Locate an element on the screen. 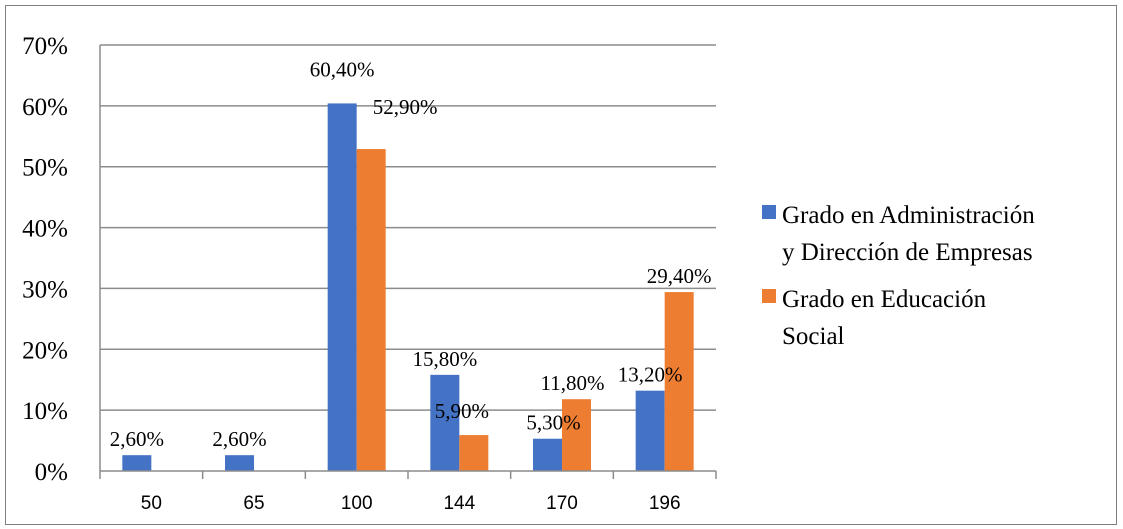 The image size is (1123, 529). data-label: 15,80% is located at coordinates (444, 359).